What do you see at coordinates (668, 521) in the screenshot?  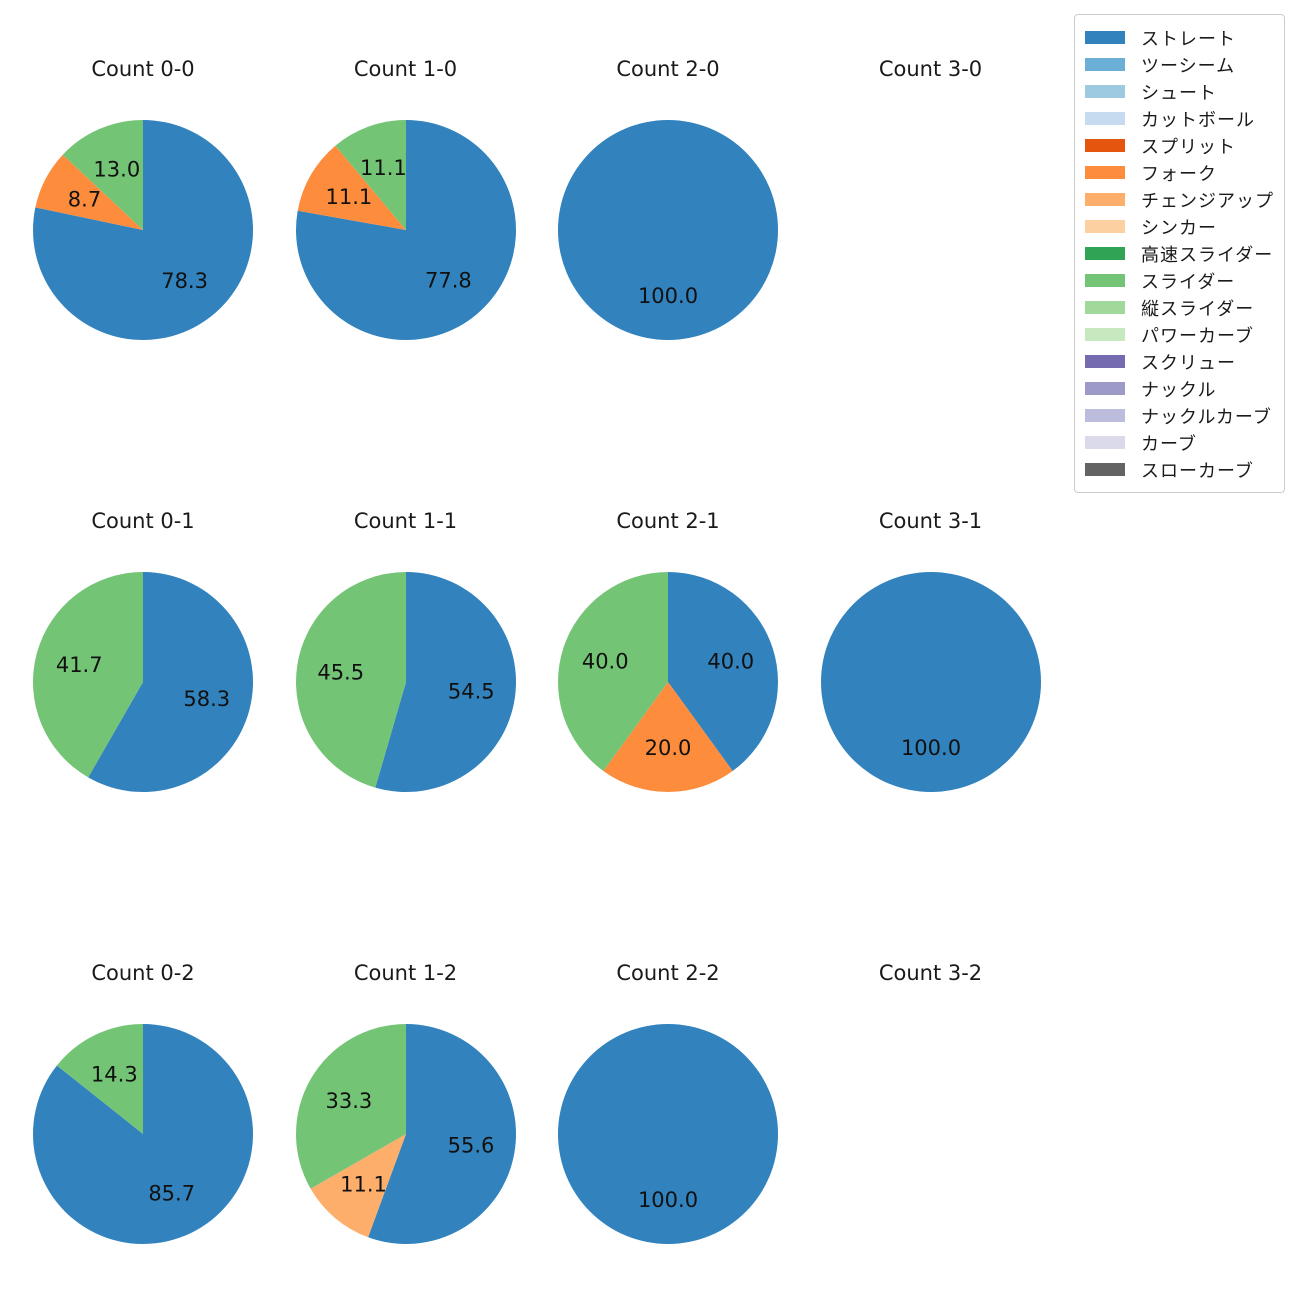 I see `chart-title: Count 2-1` at bounding box center [668, 521].